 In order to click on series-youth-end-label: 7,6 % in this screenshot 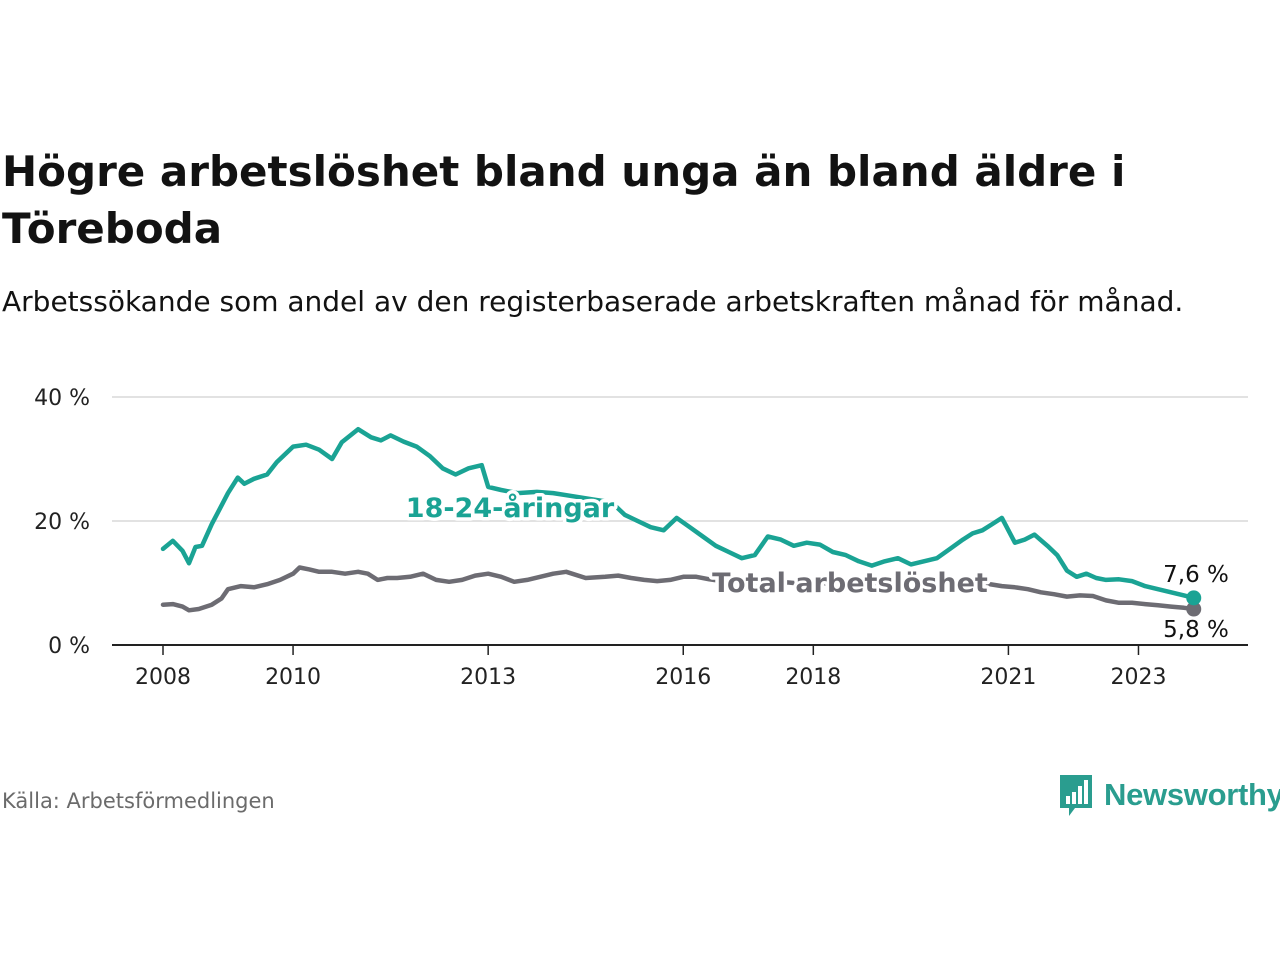, I will do `click(1196, 575)`.